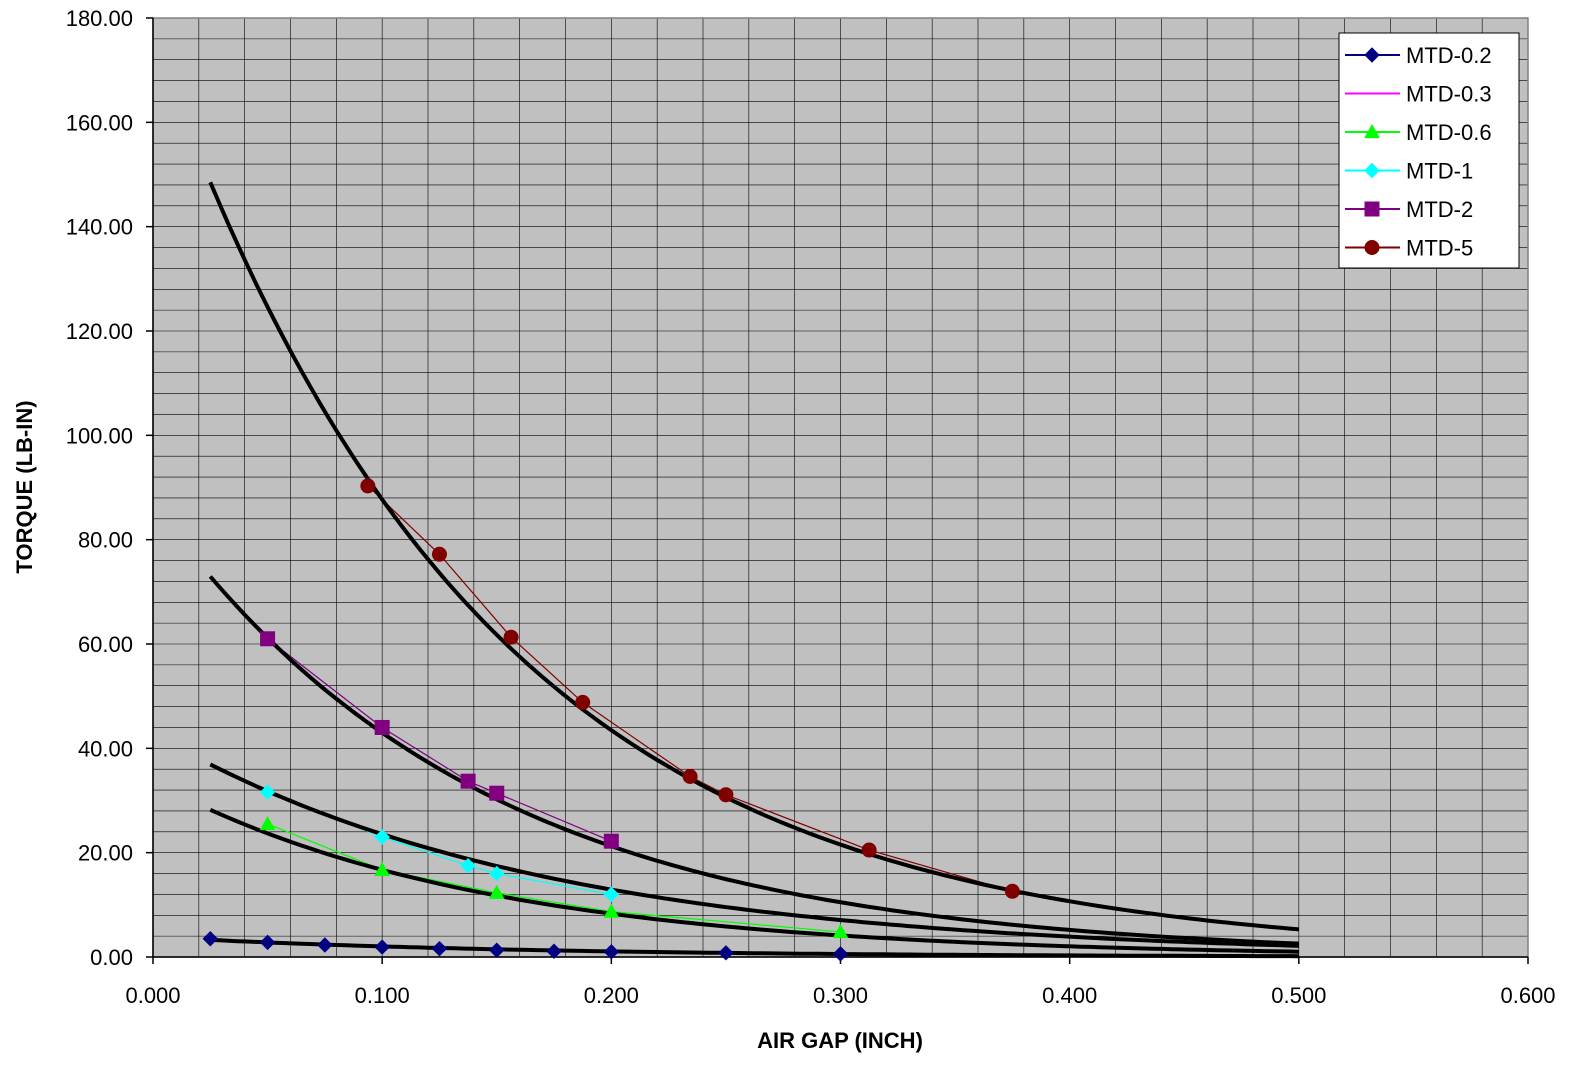  I want to click on x-tick-label: 0.100, so click(382, 995).